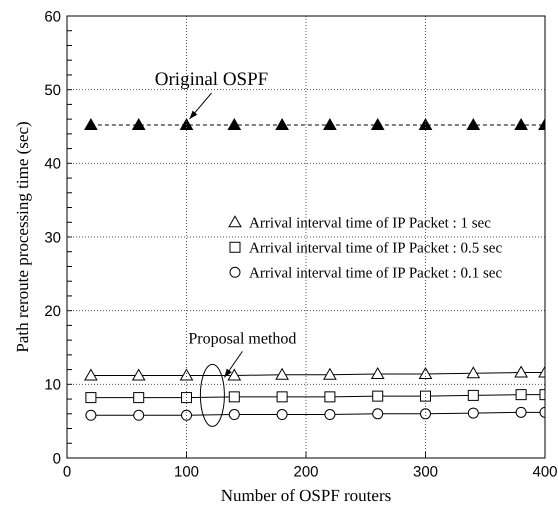 Image resolution: width=558 pixels, height=512 pixels. Describe the element at coordinates (22, 237) in the screenshot. I see `y-axis-title: Path reroute processing time (sec)` at that location.